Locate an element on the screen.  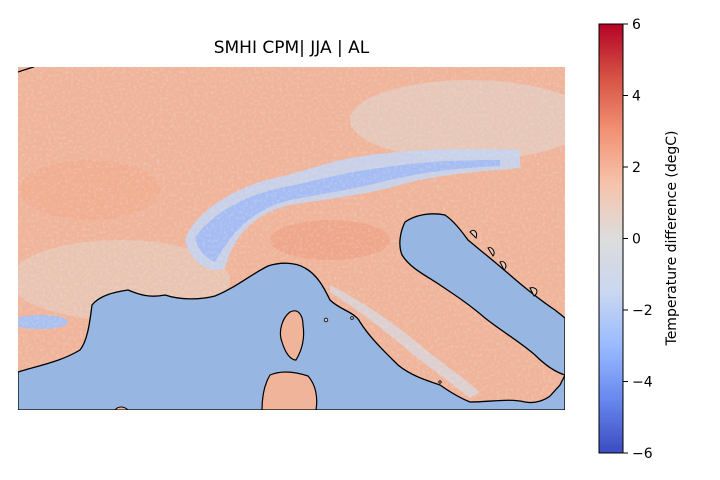
colorbar-tick-label: −4 is located at coordinates (642, 383).